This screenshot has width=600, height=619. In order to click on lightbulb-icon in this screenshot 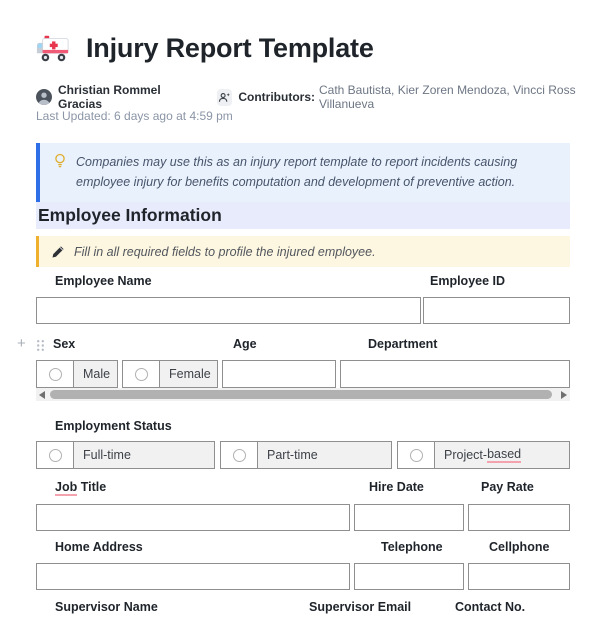, I will do `click(60, 178)`.